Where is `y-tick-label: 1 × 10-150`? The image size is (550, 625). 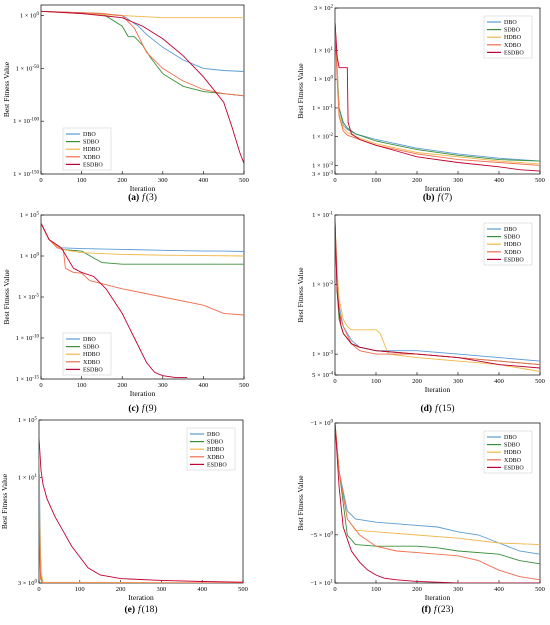 y-tick-label: 1 × 10-150 is located at coordinates (26, 175).